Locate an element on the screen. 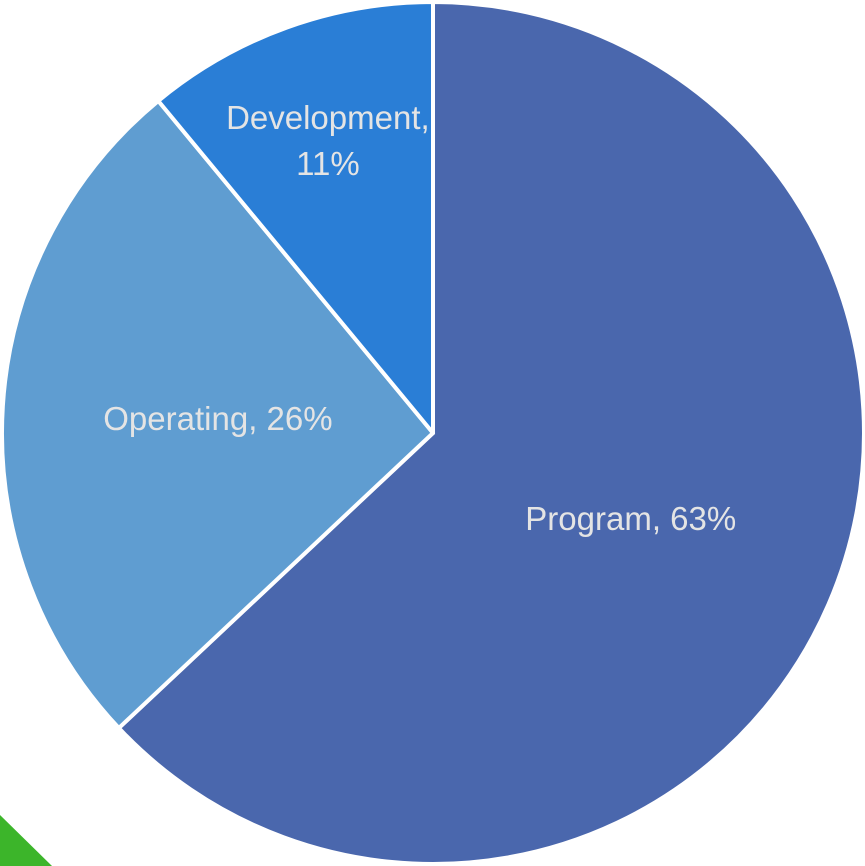  data-label: Program, 63% is located at coordinates (631, 518).